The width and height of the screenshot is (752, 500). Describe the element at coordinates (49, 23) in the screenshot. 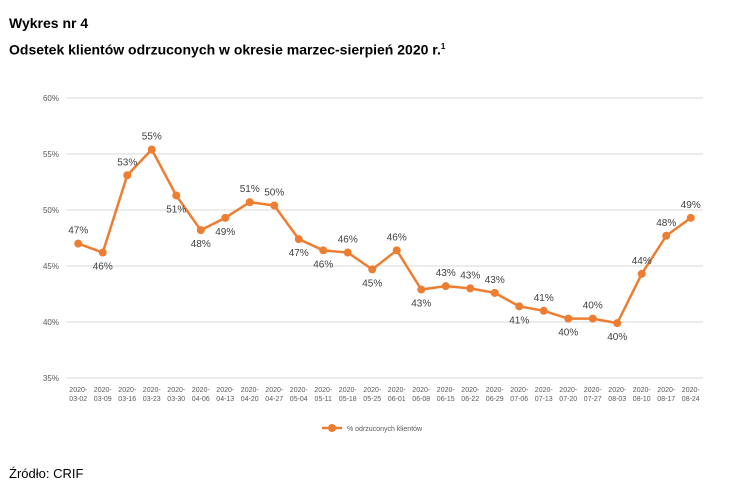

I see `chart-number-label: Wykres nr 4` at that location.